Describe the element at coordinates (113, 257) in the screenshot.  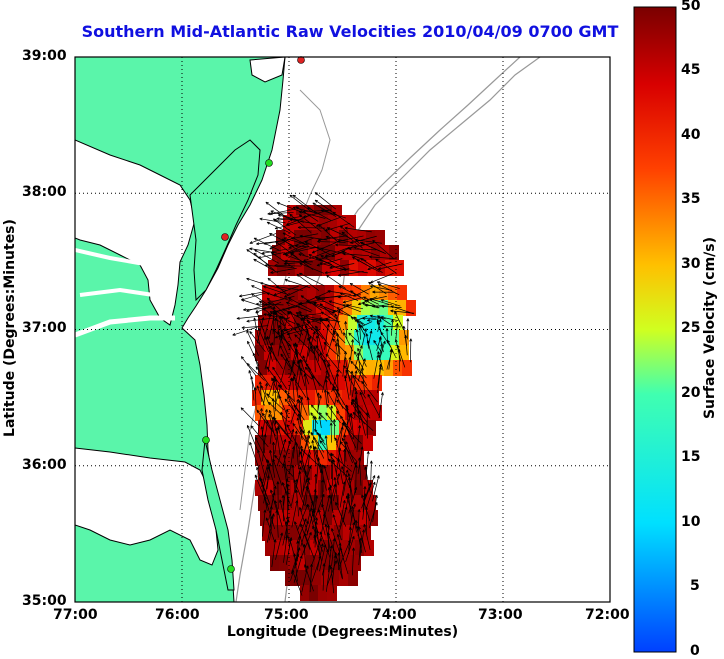
I see `river-rappahannock` at that location.